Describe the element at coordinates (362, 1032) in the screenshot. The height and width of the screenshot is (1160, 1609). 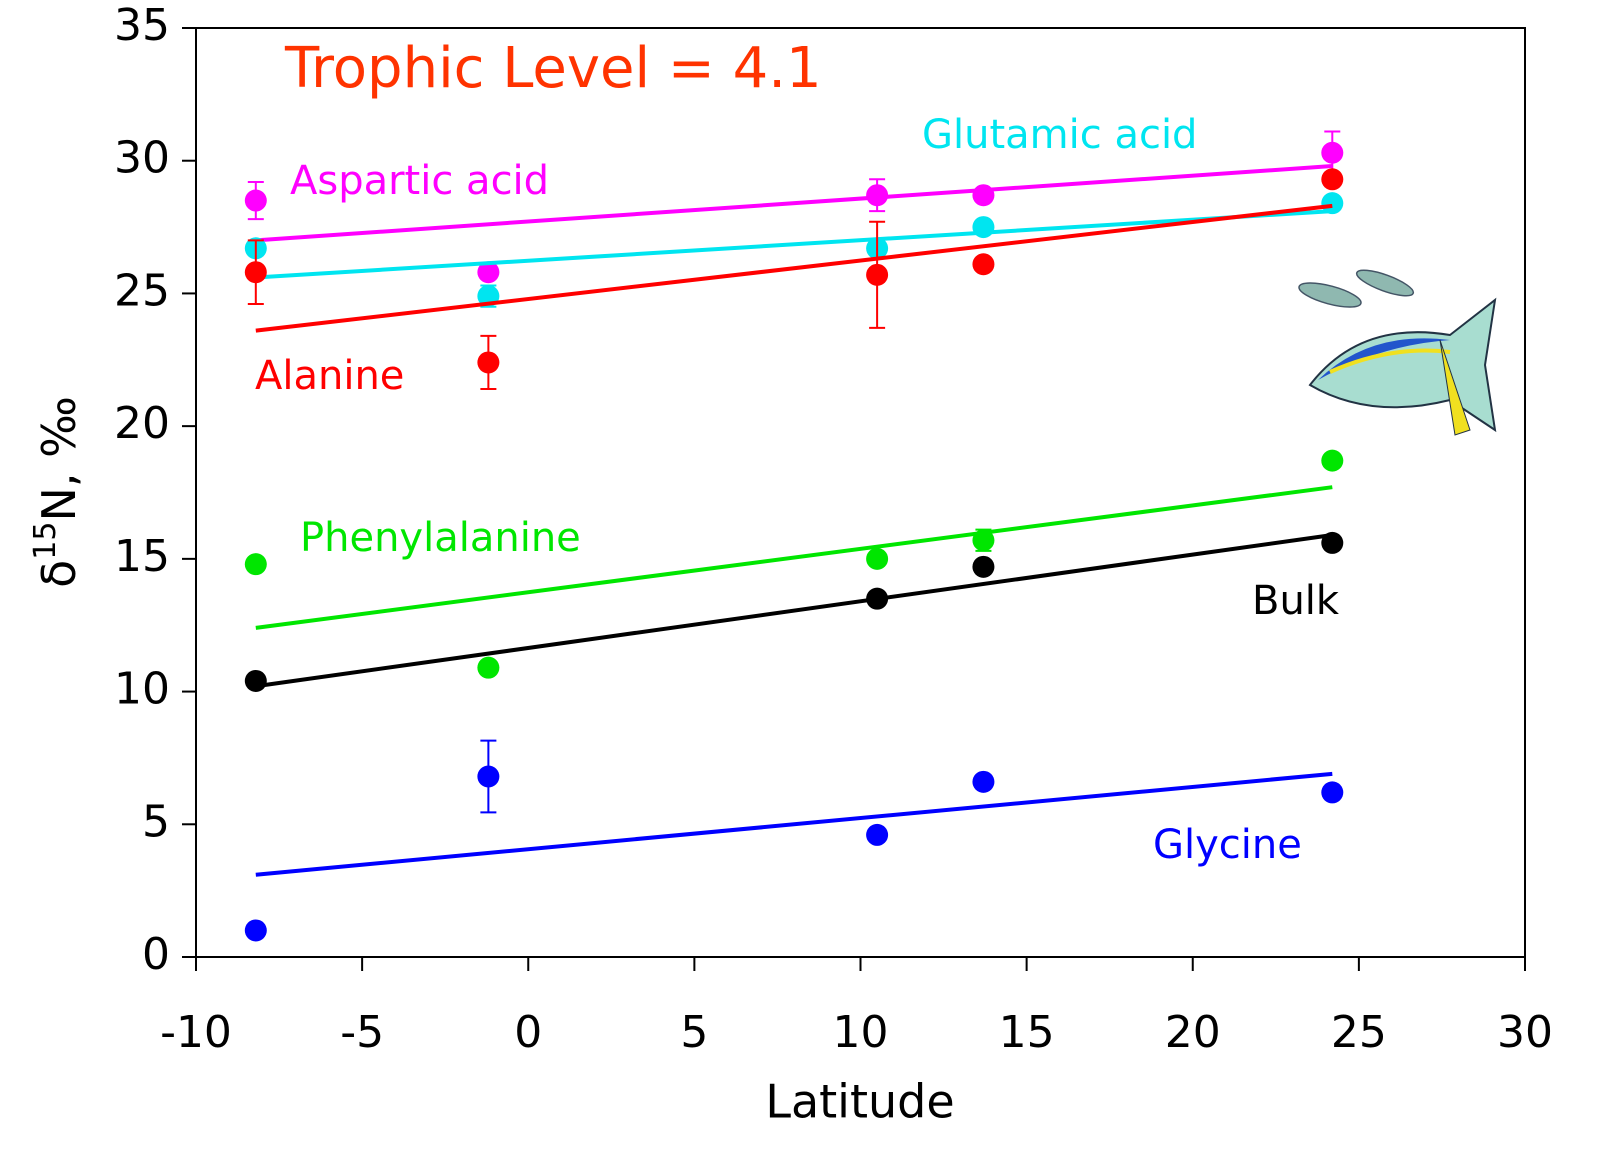
I see `x-tick-label: -5` at that location.